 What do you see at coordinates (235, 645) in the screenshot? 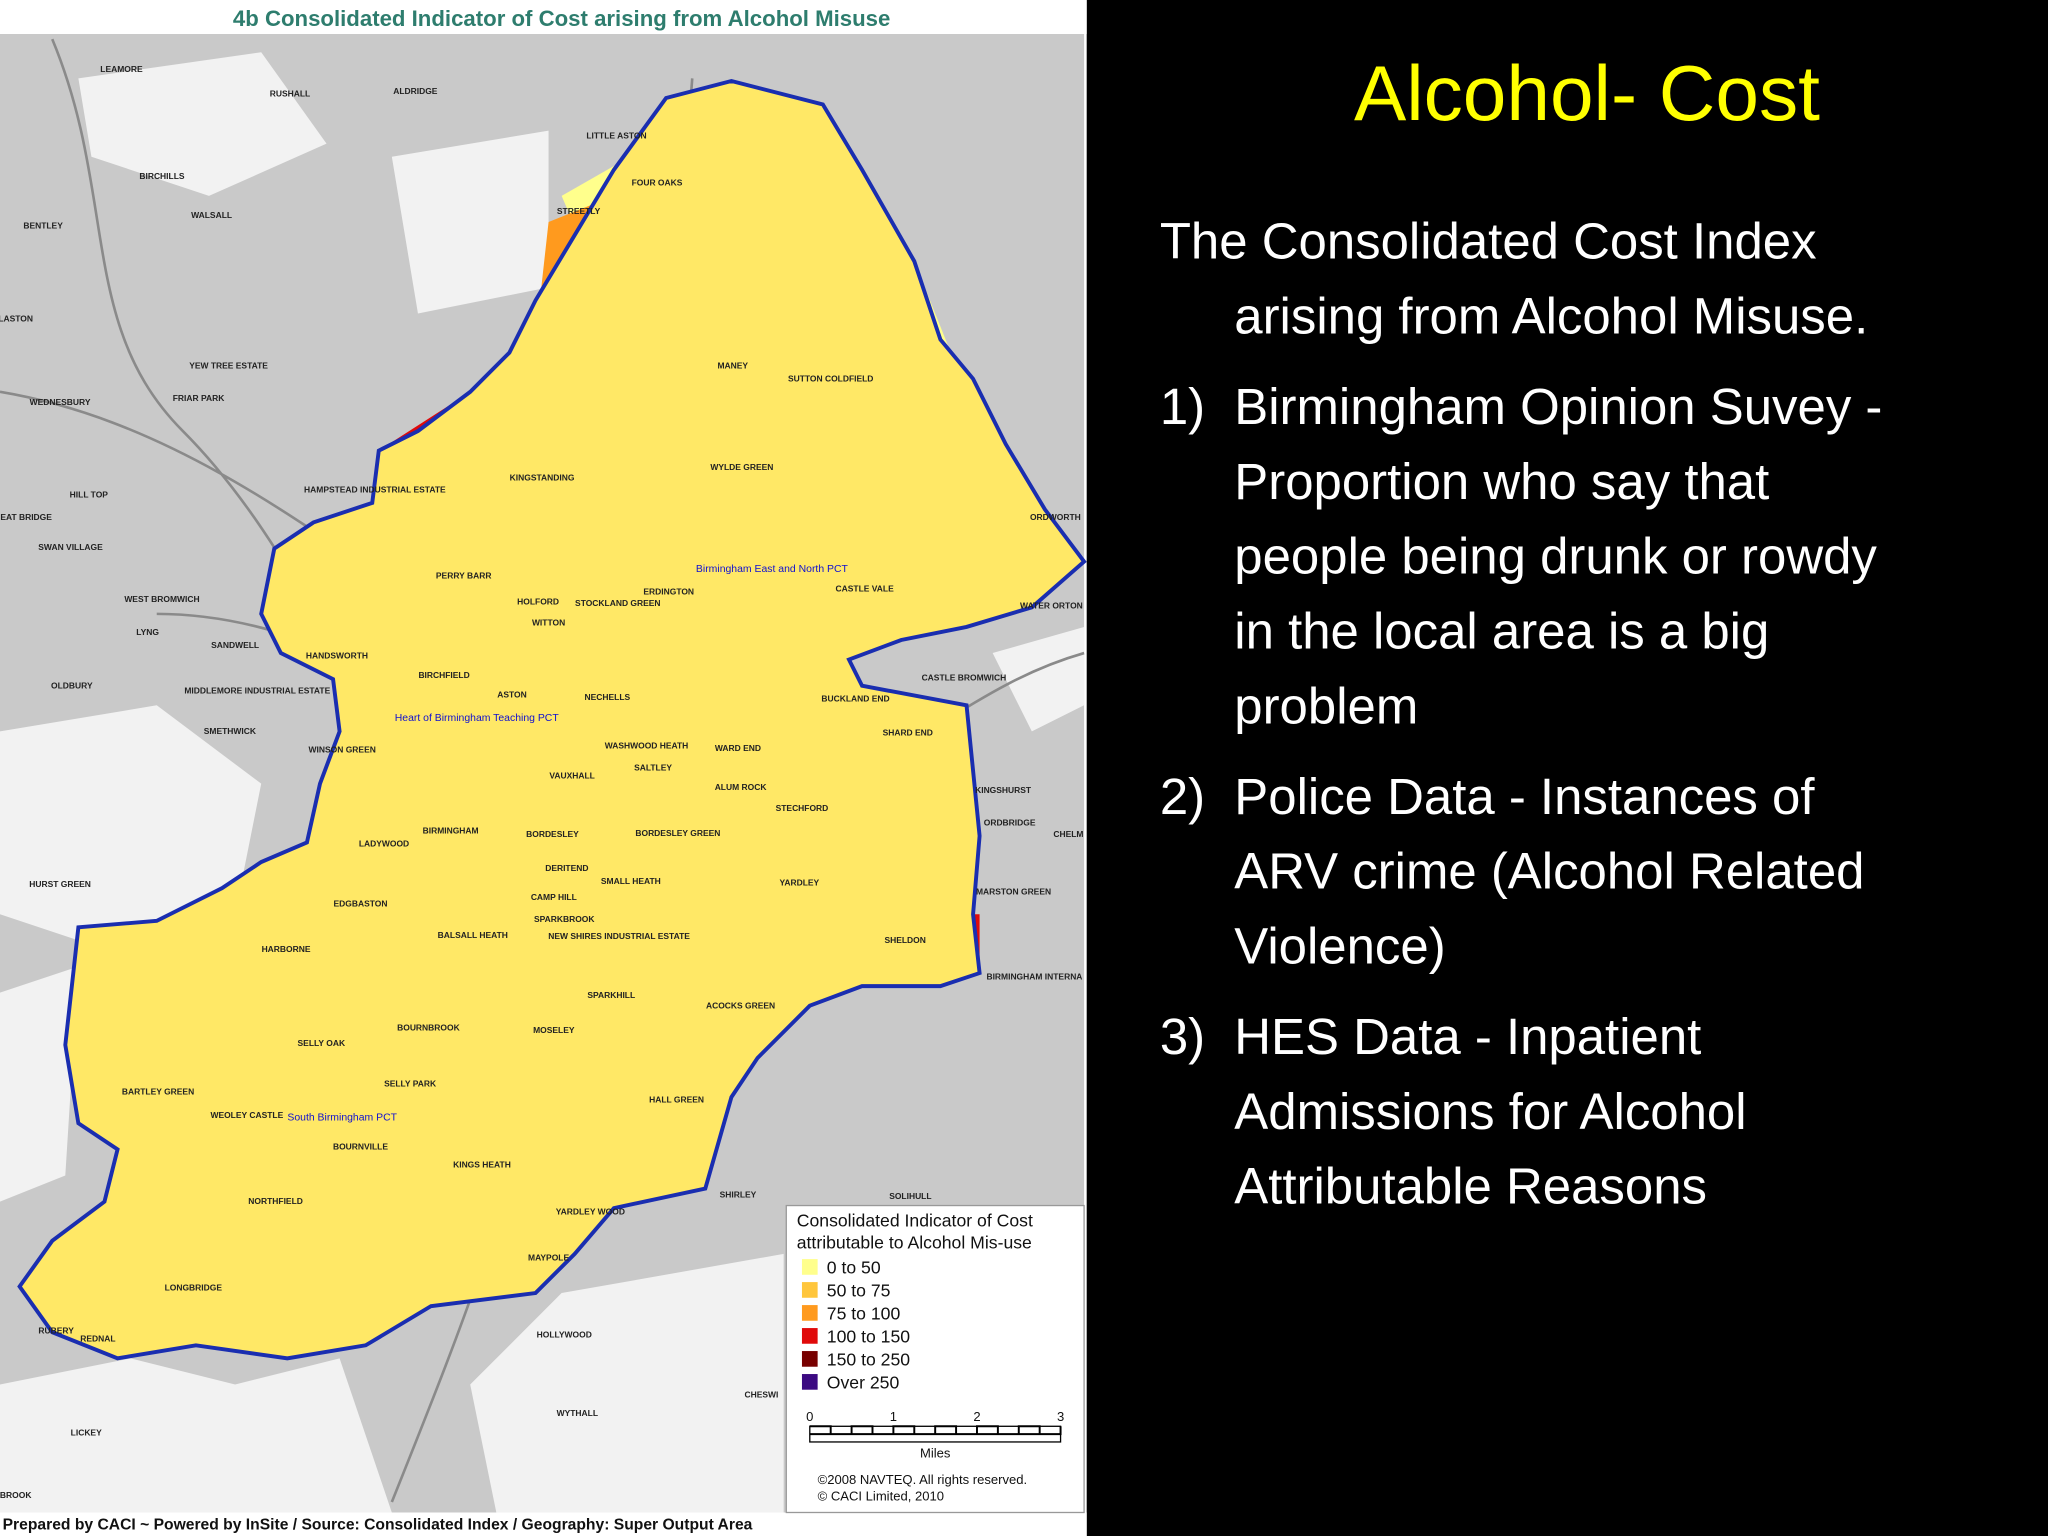
I see `place-label: SANDWELL` at bounding box center [235, 645].